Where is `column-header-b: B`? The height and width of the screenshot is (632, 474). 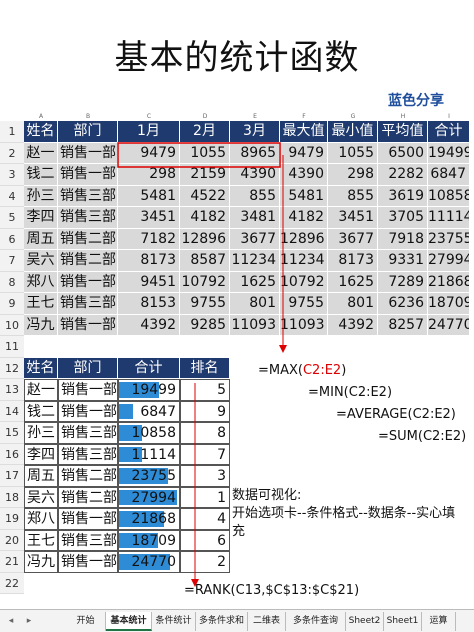 column-header-b: B is located at coordinates (88, 116).